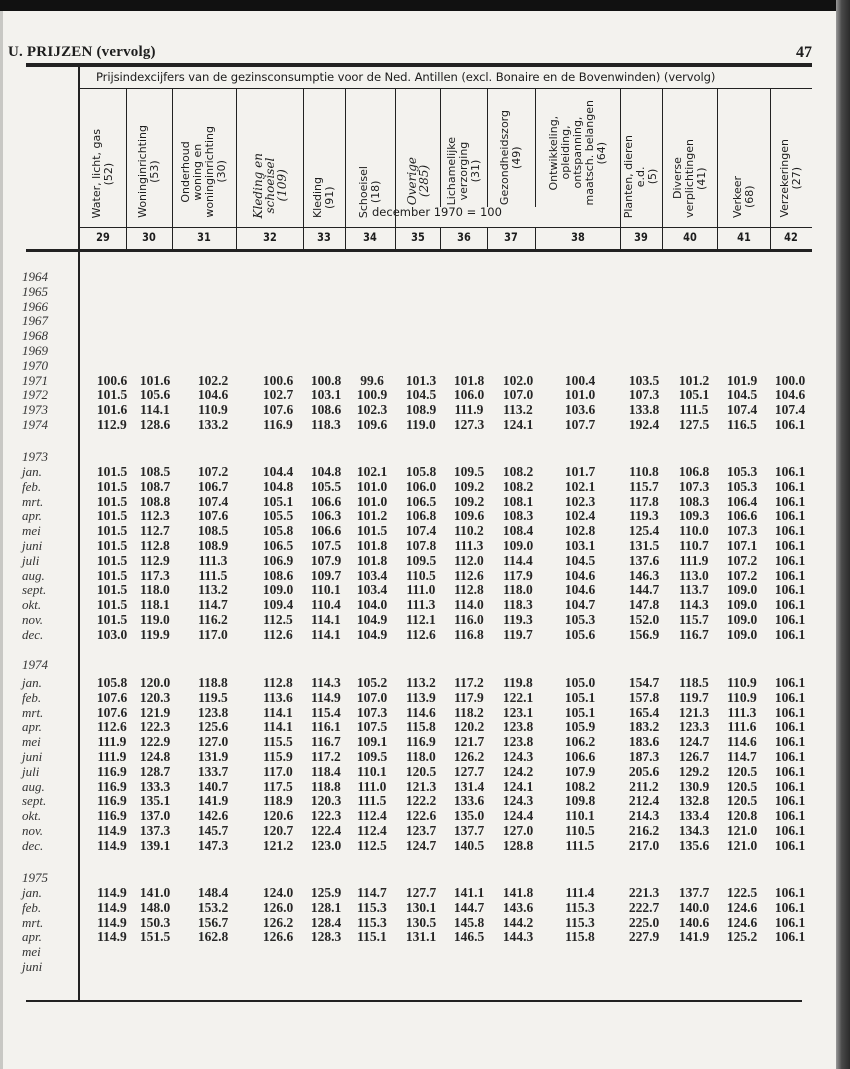  What do you see at coordinates (694, 395) in the screenshot?
I see `table-cell: 105.1` at bounding box center [694, 395].